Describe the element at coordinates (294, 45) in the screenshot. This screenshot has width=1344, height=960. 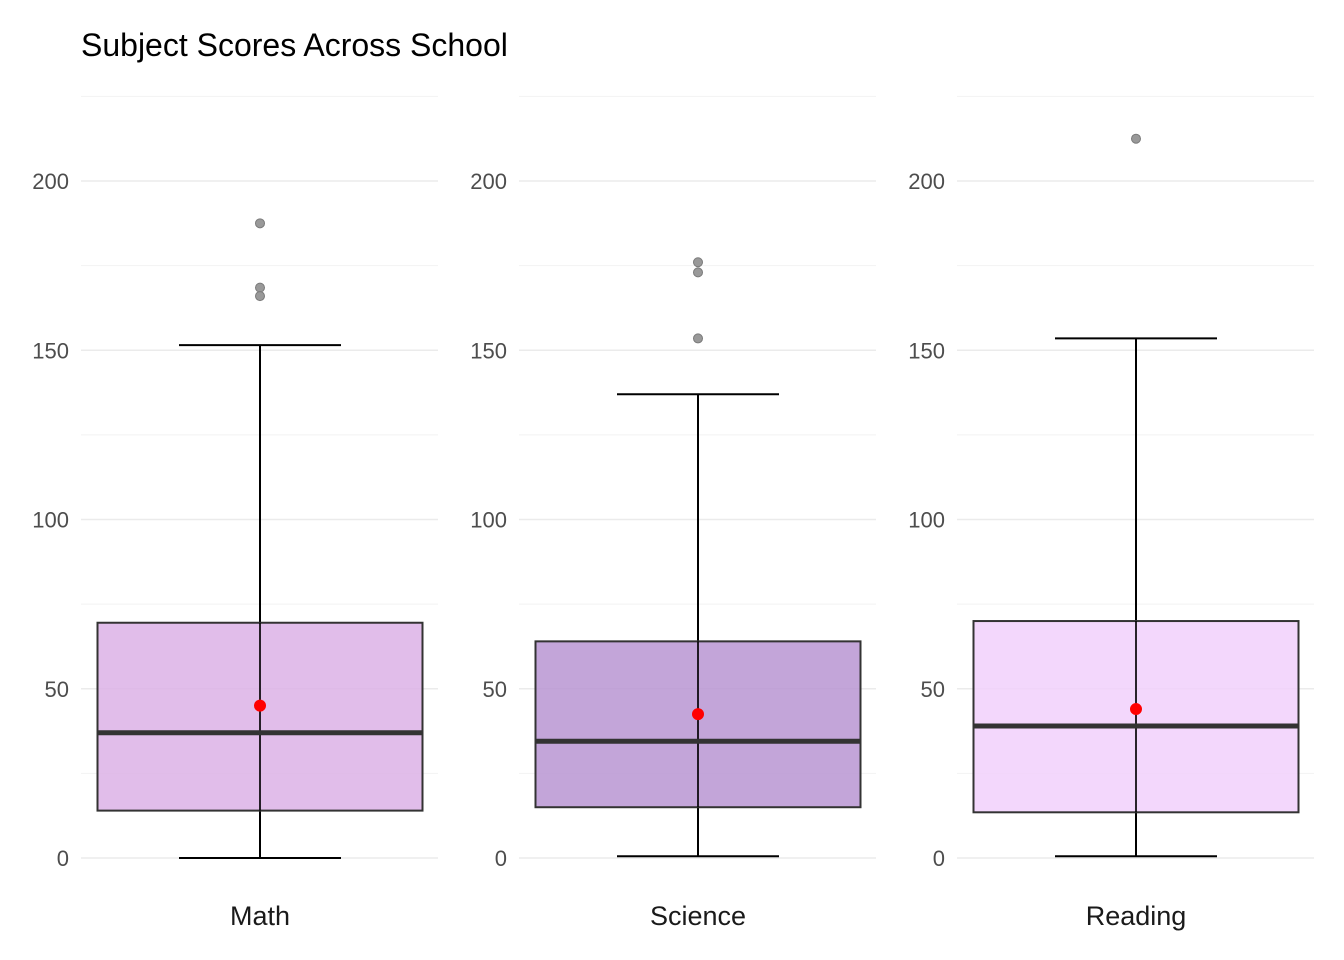
I see `chart-title: Subject Scores Across School` at that location.